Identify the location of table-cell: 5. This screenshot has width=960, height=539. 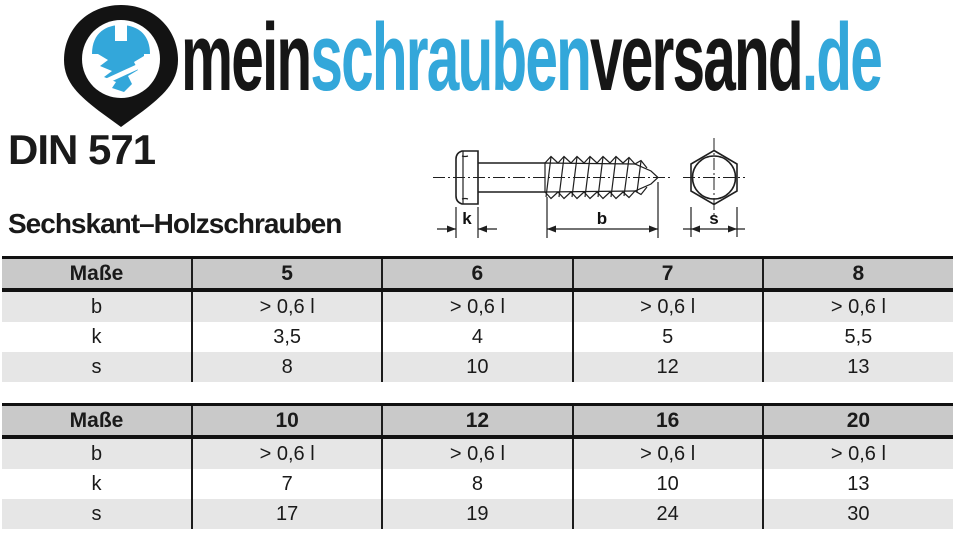
(667, 337).